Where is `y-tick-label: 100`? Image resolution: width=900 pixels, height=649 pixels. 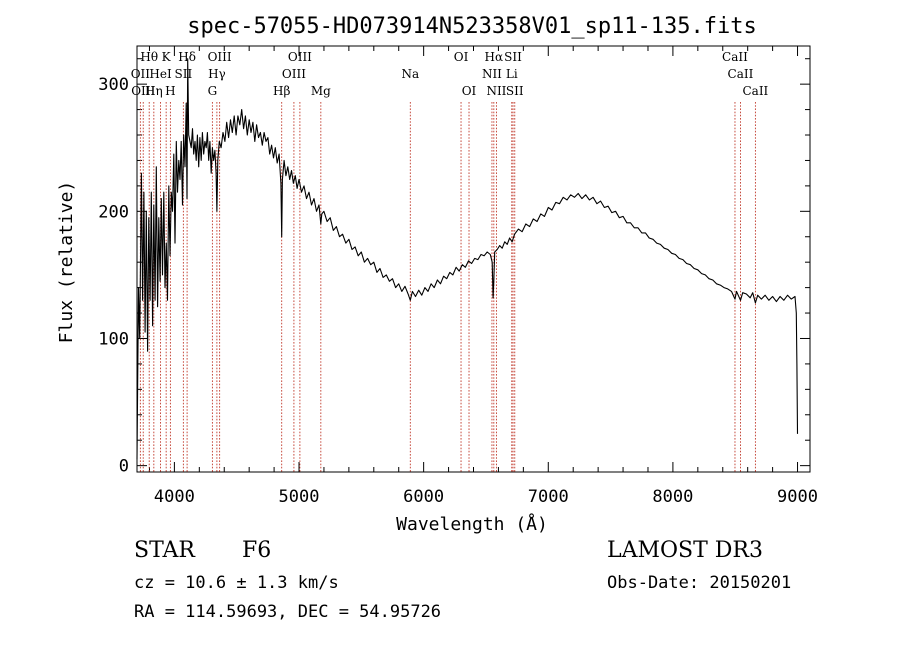
y-tick-label: 100 is located at coordinates (113, 339).